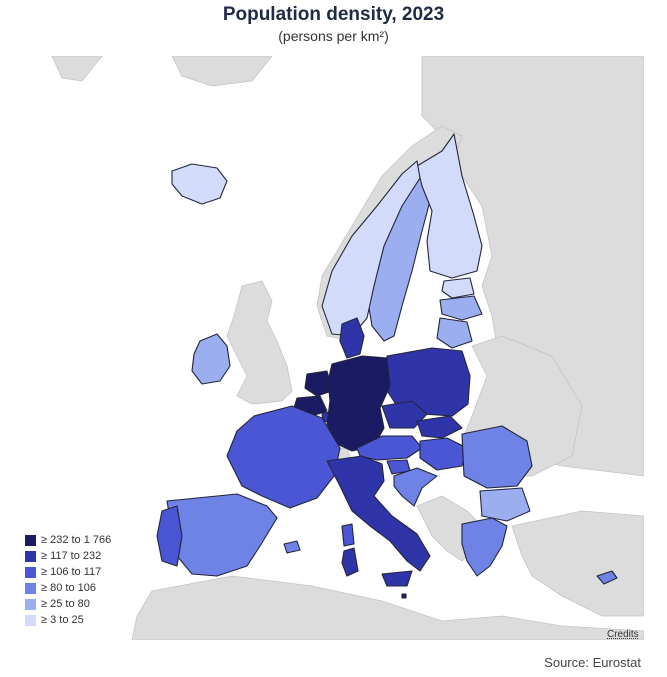 This screenshot has height=677, width=667. Describe the element at coordinates (461, 308) in the screenshot. I see `latvia` at that location.